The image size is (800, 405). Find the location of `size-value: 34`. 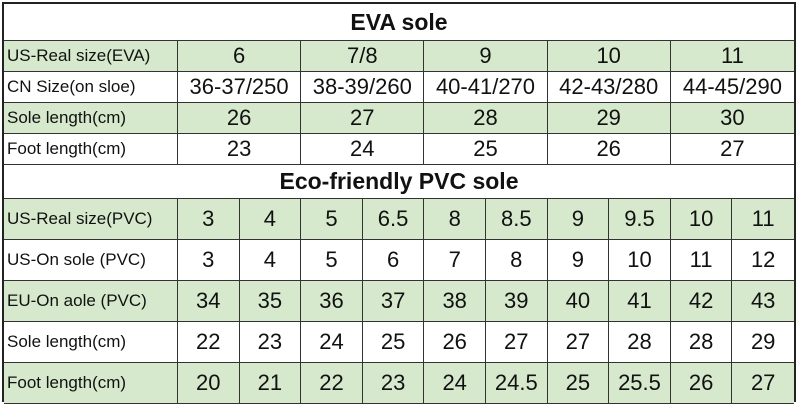

size-value: 34 is located at coordinates (209, 301).